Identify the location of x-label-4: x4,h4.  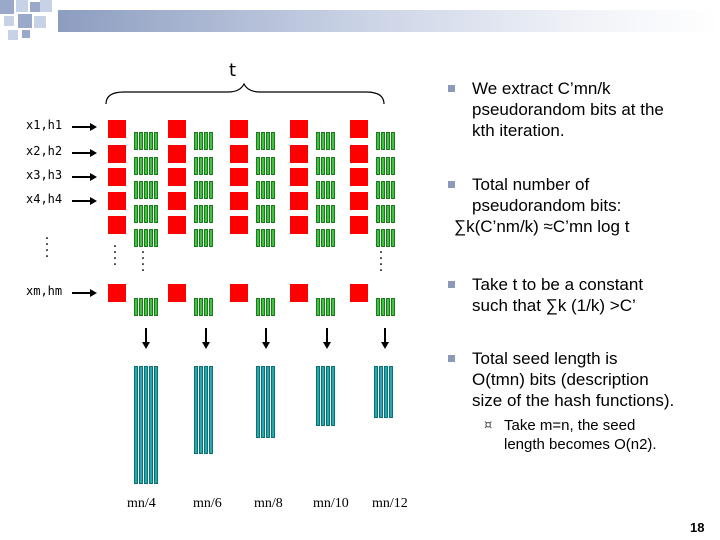
(44, 199).